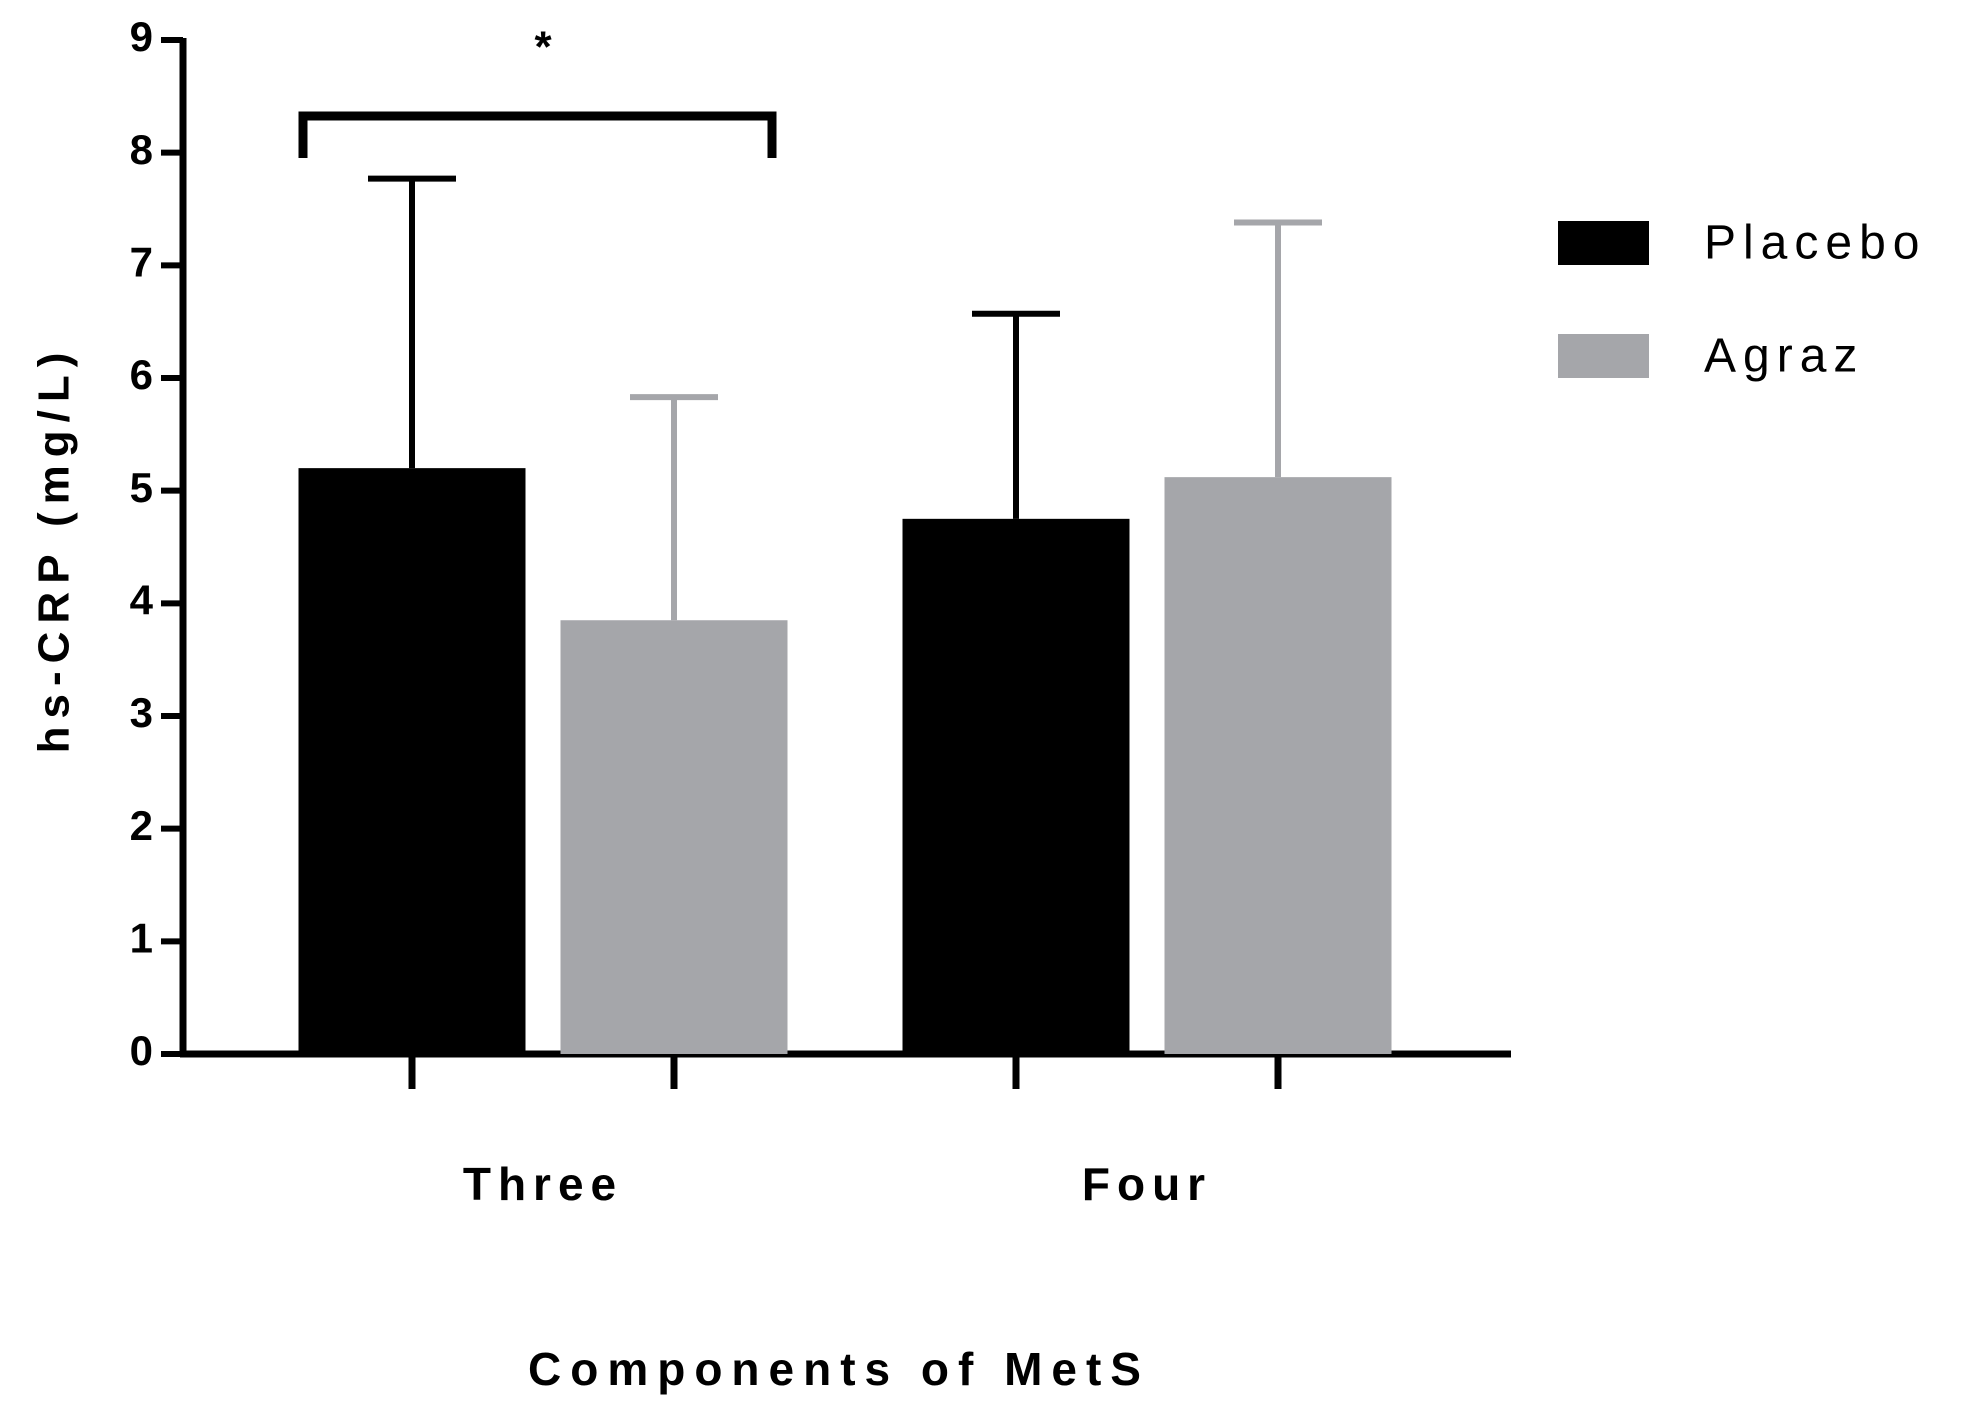 The image size is (1968, 1415). I want to click on x-axis-label: Components of MetS, so click(839, 1369).